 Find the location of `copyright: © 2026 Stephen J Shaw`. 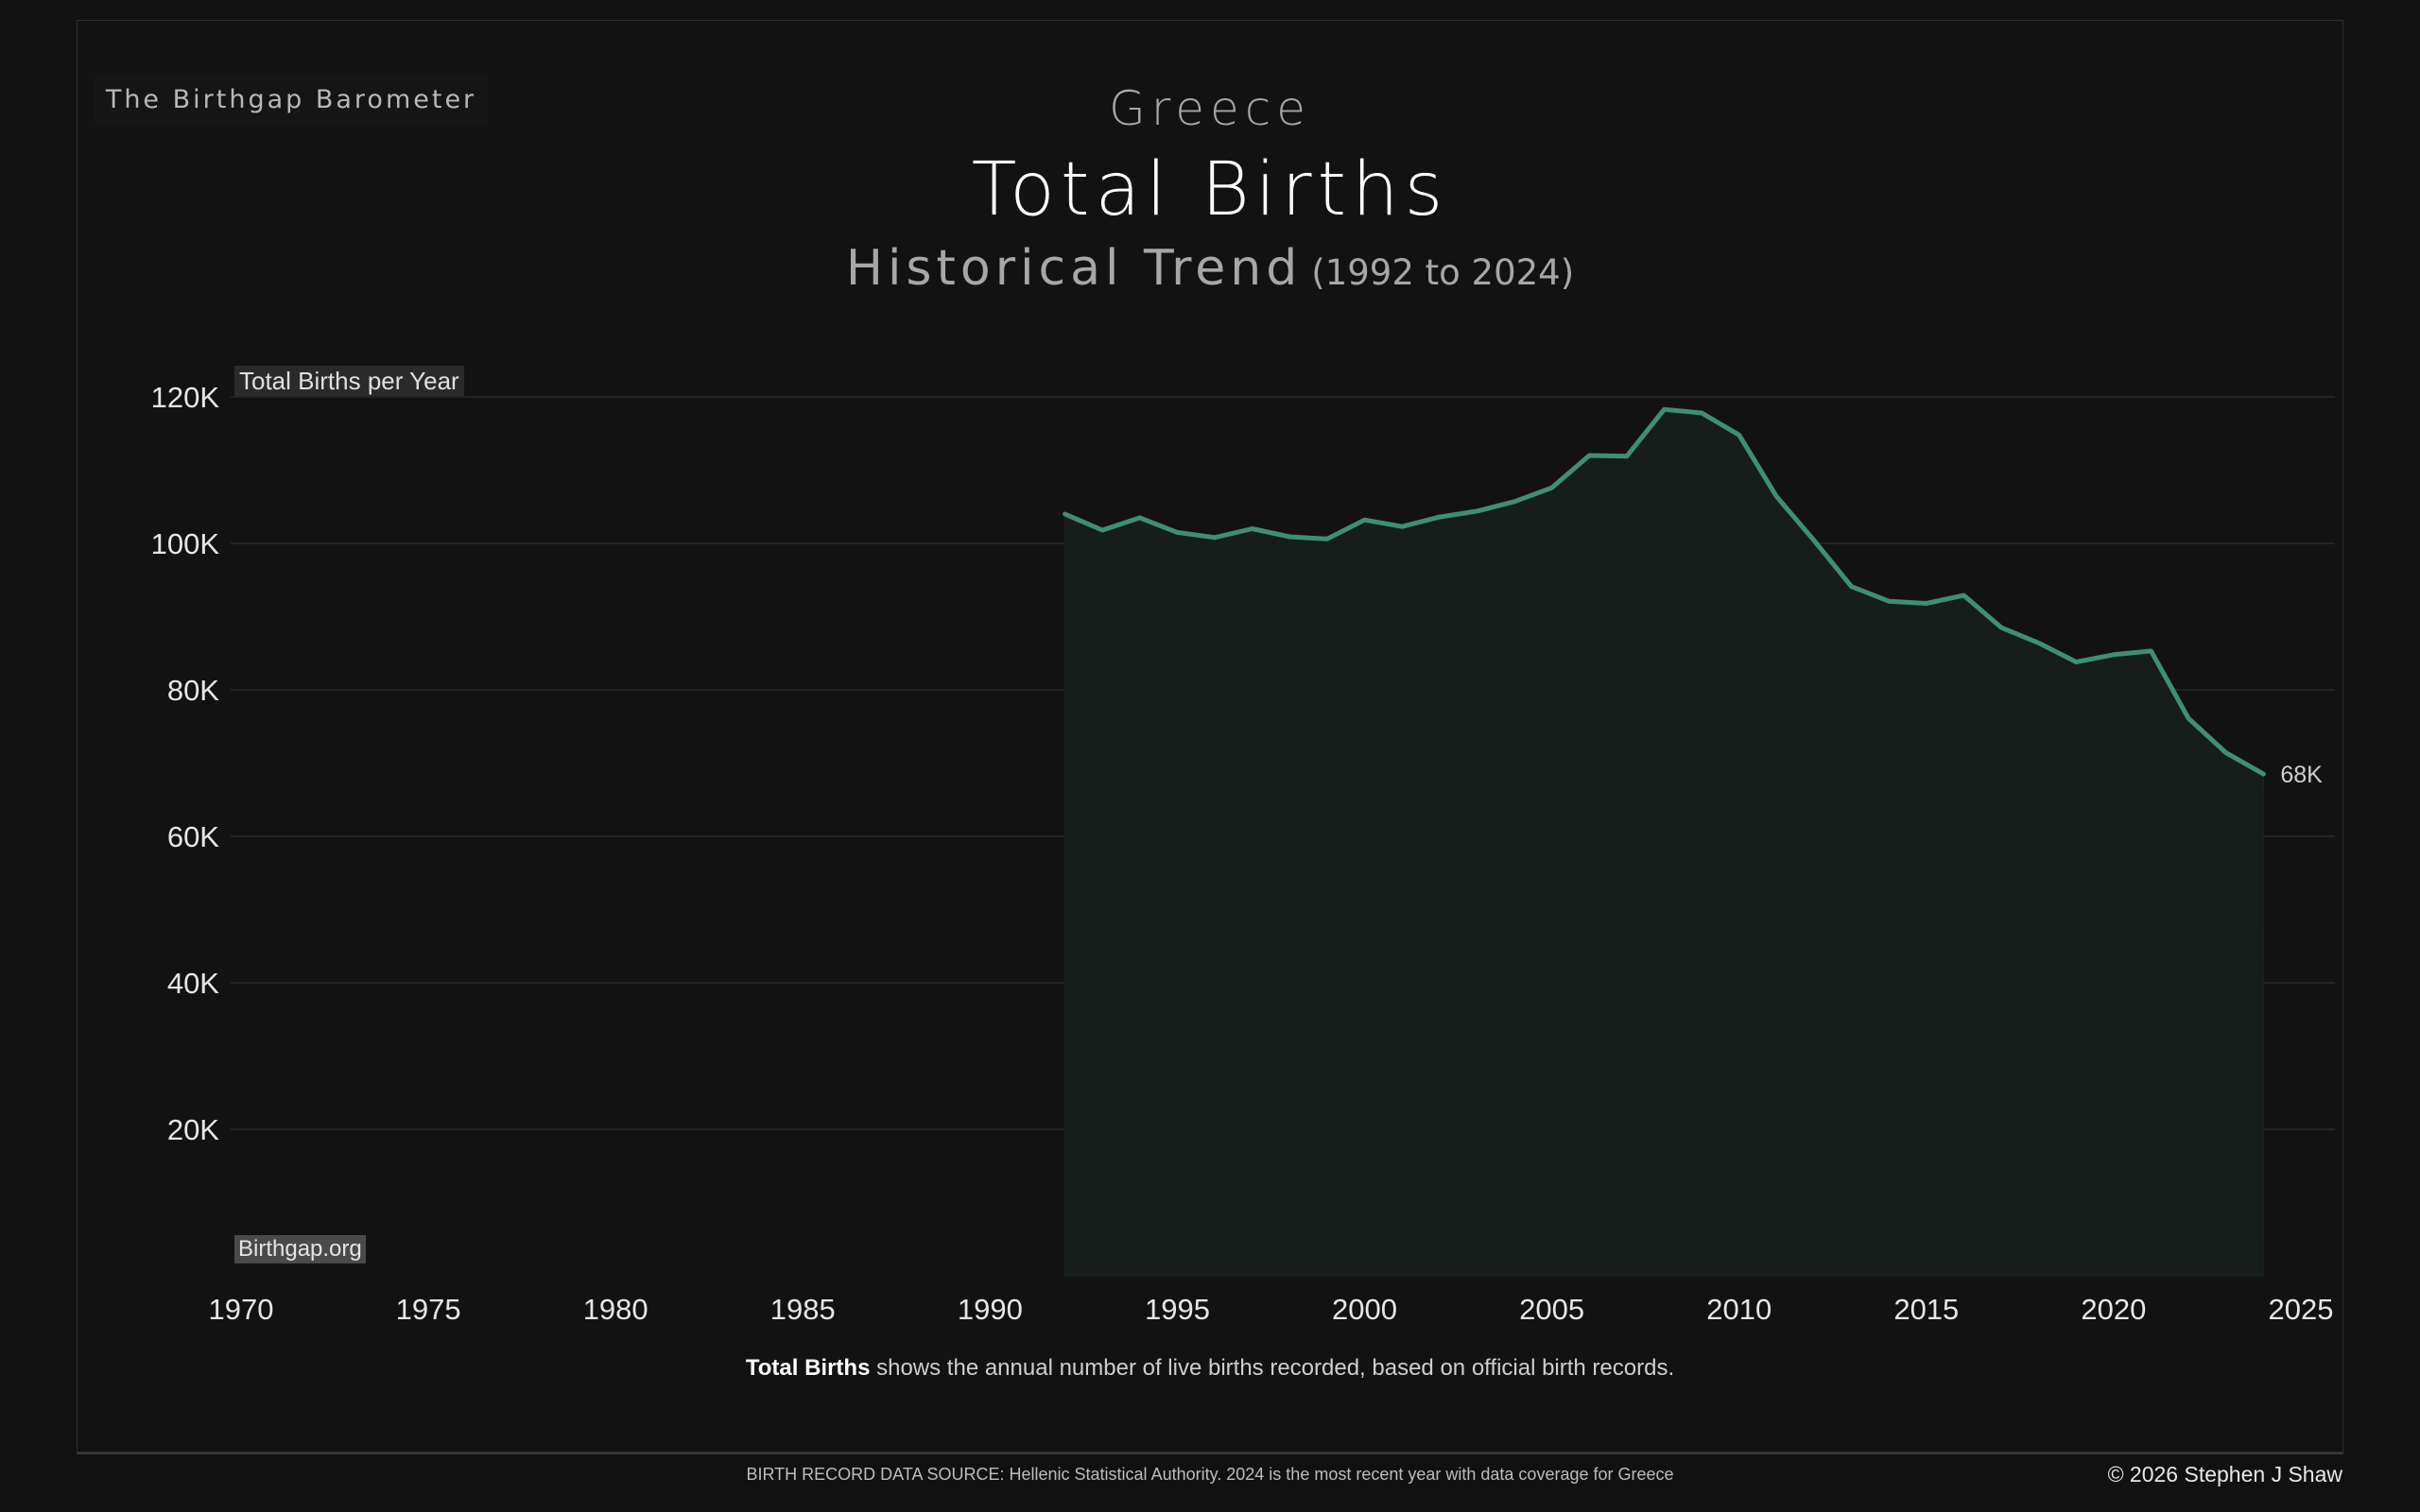

copyright: © 2026 Stephen J Shaw is located at coordinates (2224, 1474).